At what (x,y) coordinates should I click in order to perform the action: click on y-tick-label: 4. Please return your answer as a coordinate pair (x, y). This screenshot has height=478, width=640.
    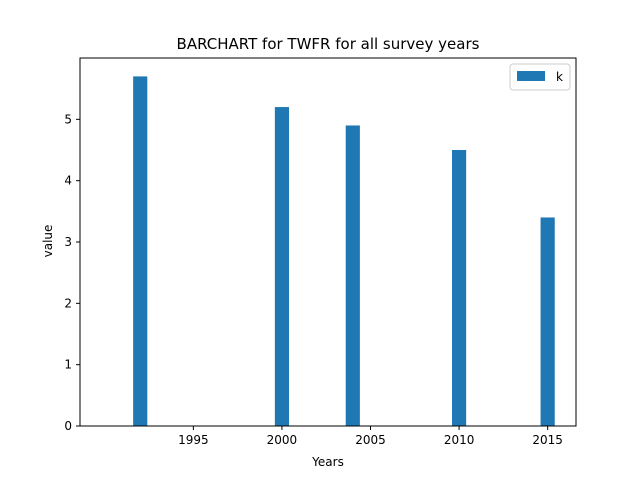
    Looking at the image, I should click on (68, 181).